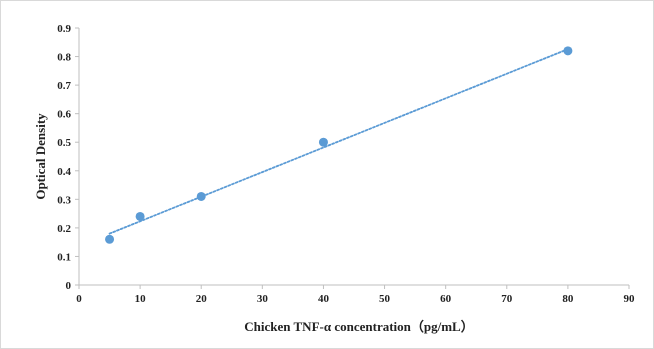 The image size is (654, 349). I want to click on x-tick-label: 60, so click(446, 299).